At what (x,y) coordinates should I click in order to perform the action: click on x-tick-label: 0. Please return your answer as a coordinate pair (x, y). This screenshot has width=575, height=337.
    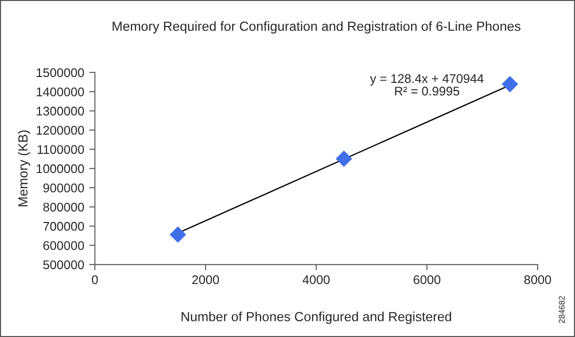
    Looking at the image, I should click on (95, 279).